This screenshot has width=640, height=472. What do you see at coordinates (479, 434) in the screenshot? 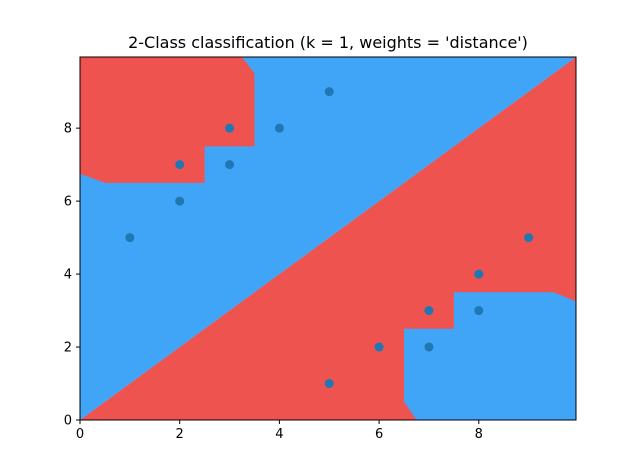
I see `x-tick-label-4: 8` at bounding box center [479, 434].